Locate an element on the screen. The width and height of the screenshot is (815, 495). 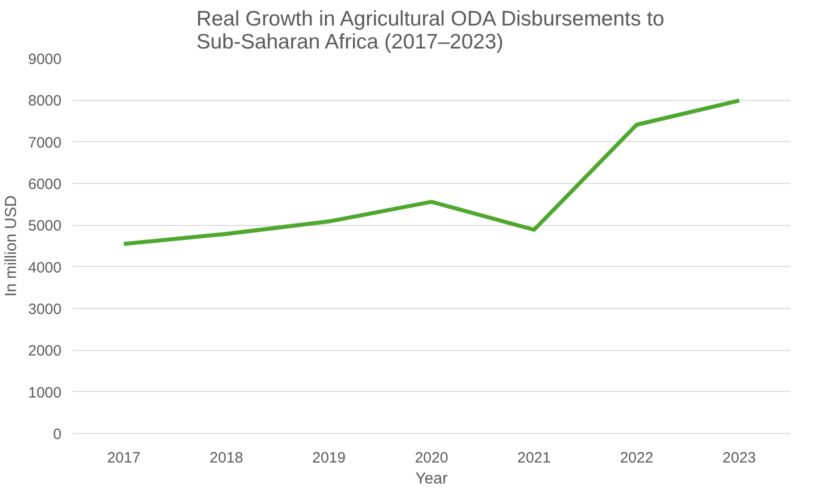
y-tick-label: 6000 is located at coordinates (45, 184).